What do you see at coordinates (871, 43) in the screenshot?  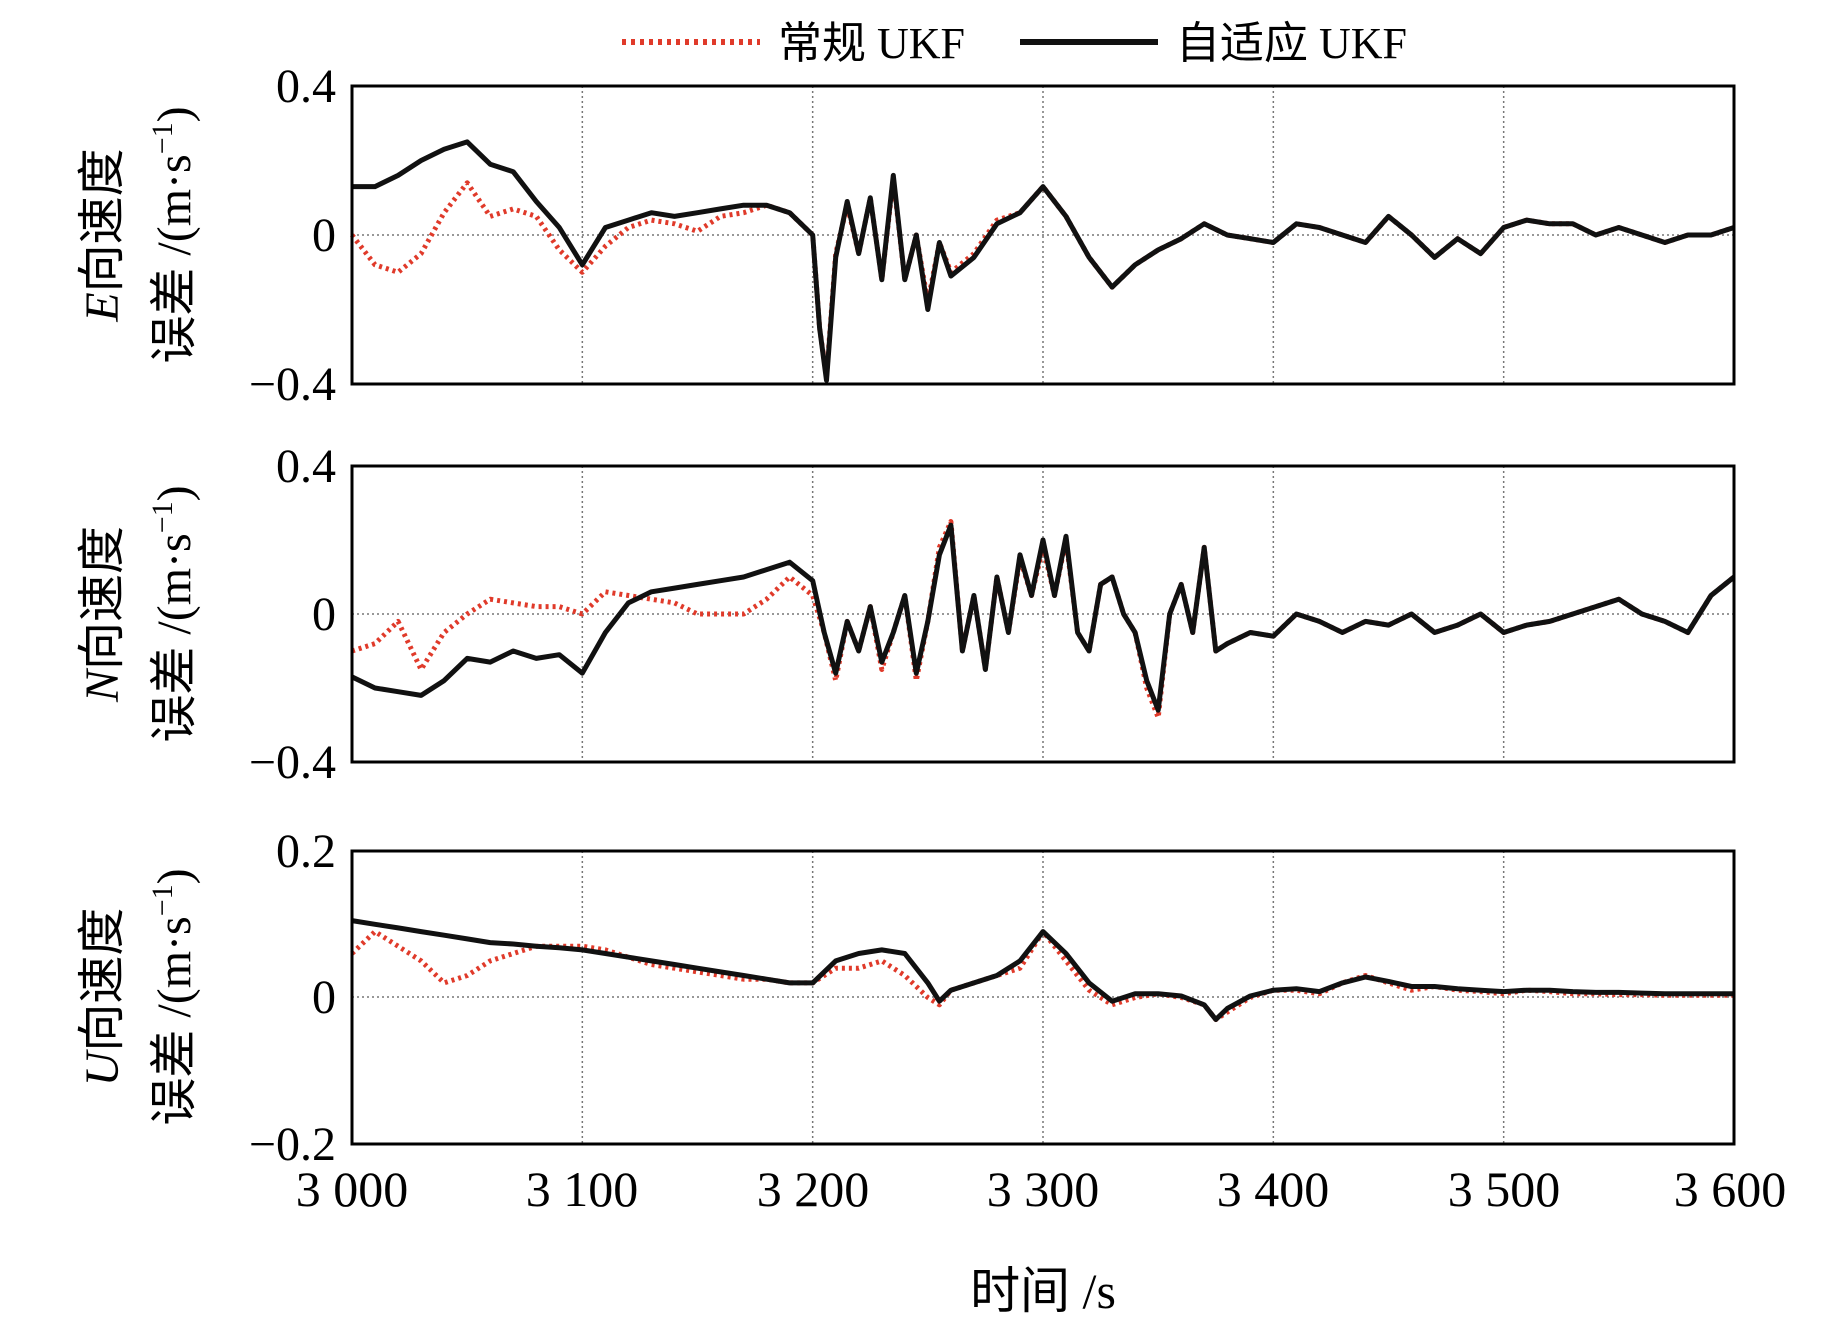 I see `legend-label-conventional-ukf: 常规 UKF` at bounding box center [871, 43].